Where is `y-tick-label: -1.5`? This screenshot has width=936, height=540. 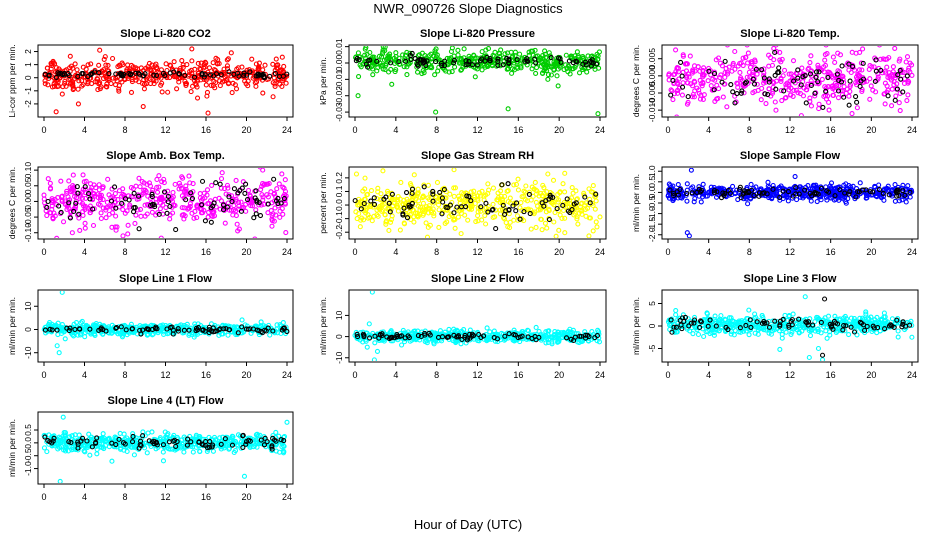
y-tick-label: -1.5 is located at coordinates (652, 224).